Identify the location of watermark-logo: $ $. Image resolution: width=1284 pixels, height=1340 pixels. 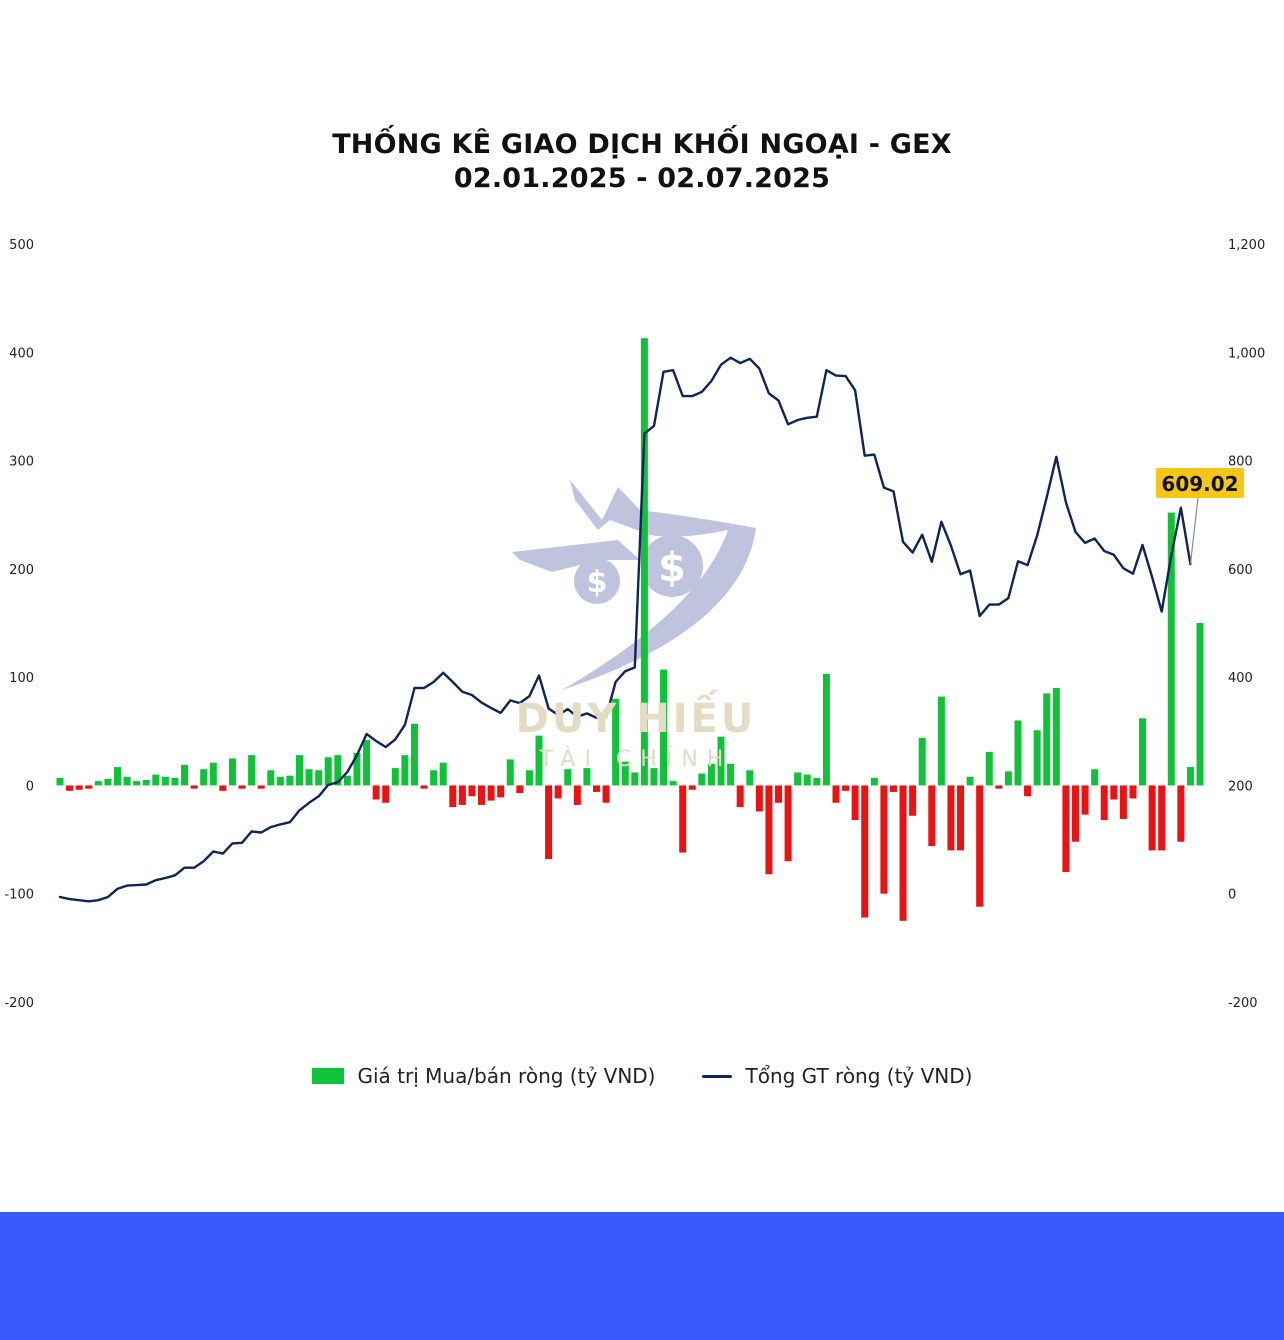
(634, 585).